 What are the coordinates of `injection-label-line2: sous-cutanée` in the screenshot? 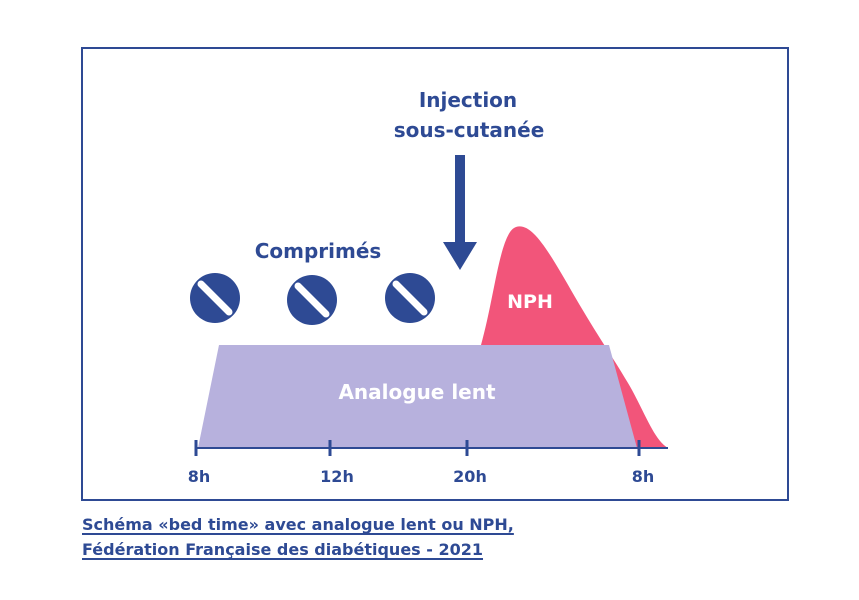 It's located at (469, 130).